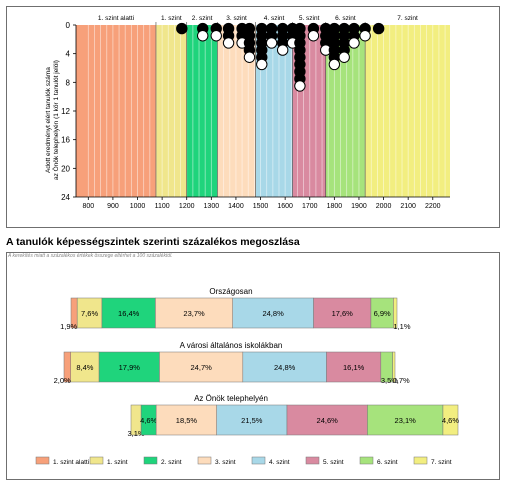 Image resolution: width=507 pixels, height=486 pixels. Describe the element at coordinates (65, 111) in the screenshot. I see `y-tick-label: 12` at that location.